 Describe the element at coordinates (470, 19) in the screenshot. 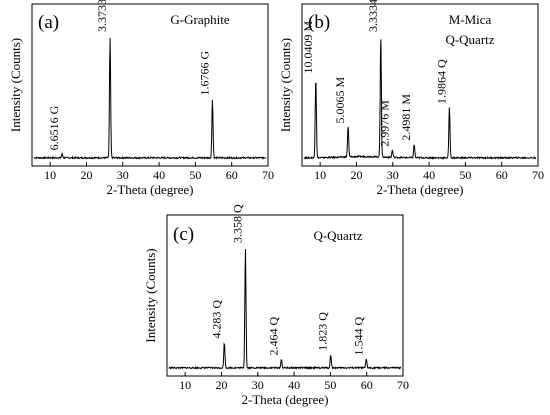

I see `legend-entry: M-Mica` at that location.